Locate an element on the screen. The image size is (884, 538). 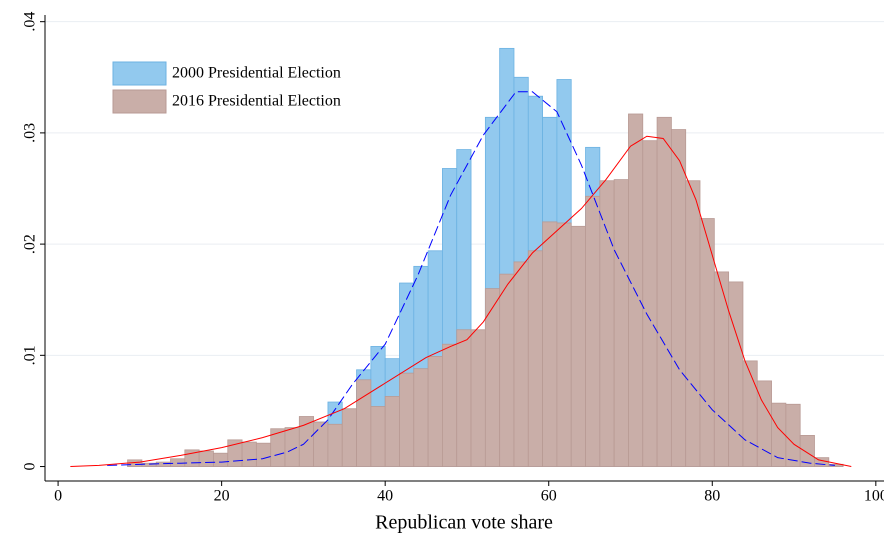
x-tick-label: 40 is located at coordinates (385, 496).